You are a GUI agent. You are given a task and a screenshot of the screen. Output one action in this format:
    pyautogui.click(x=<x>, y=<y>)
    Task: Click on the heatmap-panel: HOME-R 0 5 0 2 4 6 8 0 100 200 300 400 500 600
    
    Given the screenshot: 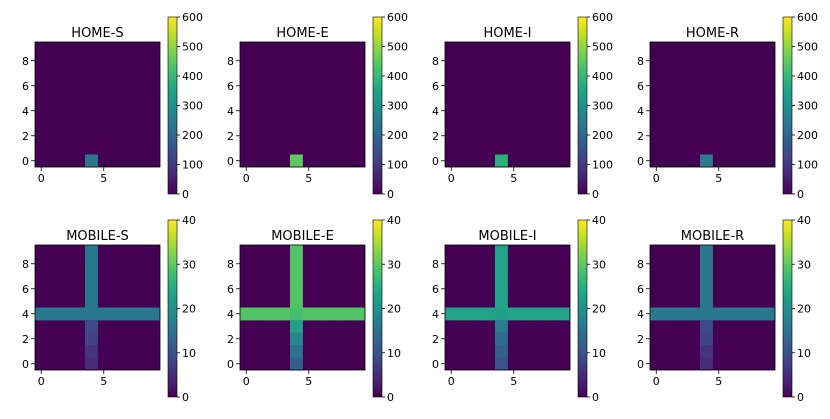 What is the action you would take?
    pyautogui.click(x=727, y=106)
    